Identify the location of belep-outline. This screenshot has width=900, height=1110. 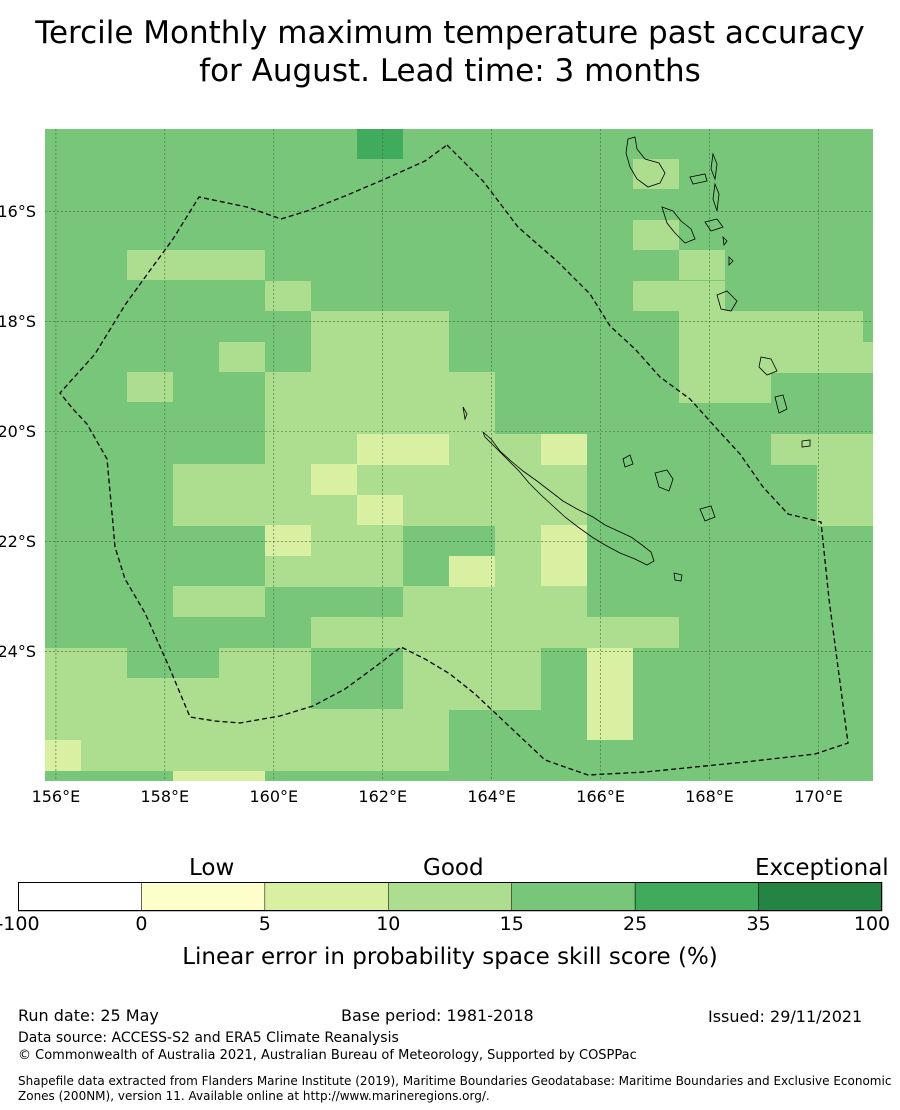
(465, 413).